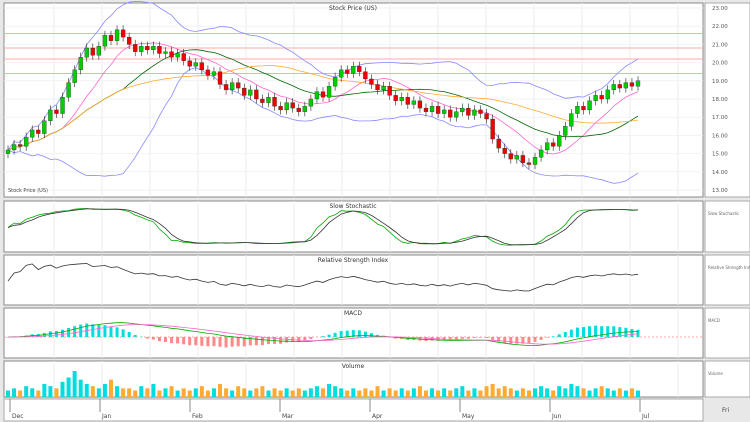 The height and width of the screenshot is (422, 750). I want to click on panel-label-macd: MACD, so click(353, 313).